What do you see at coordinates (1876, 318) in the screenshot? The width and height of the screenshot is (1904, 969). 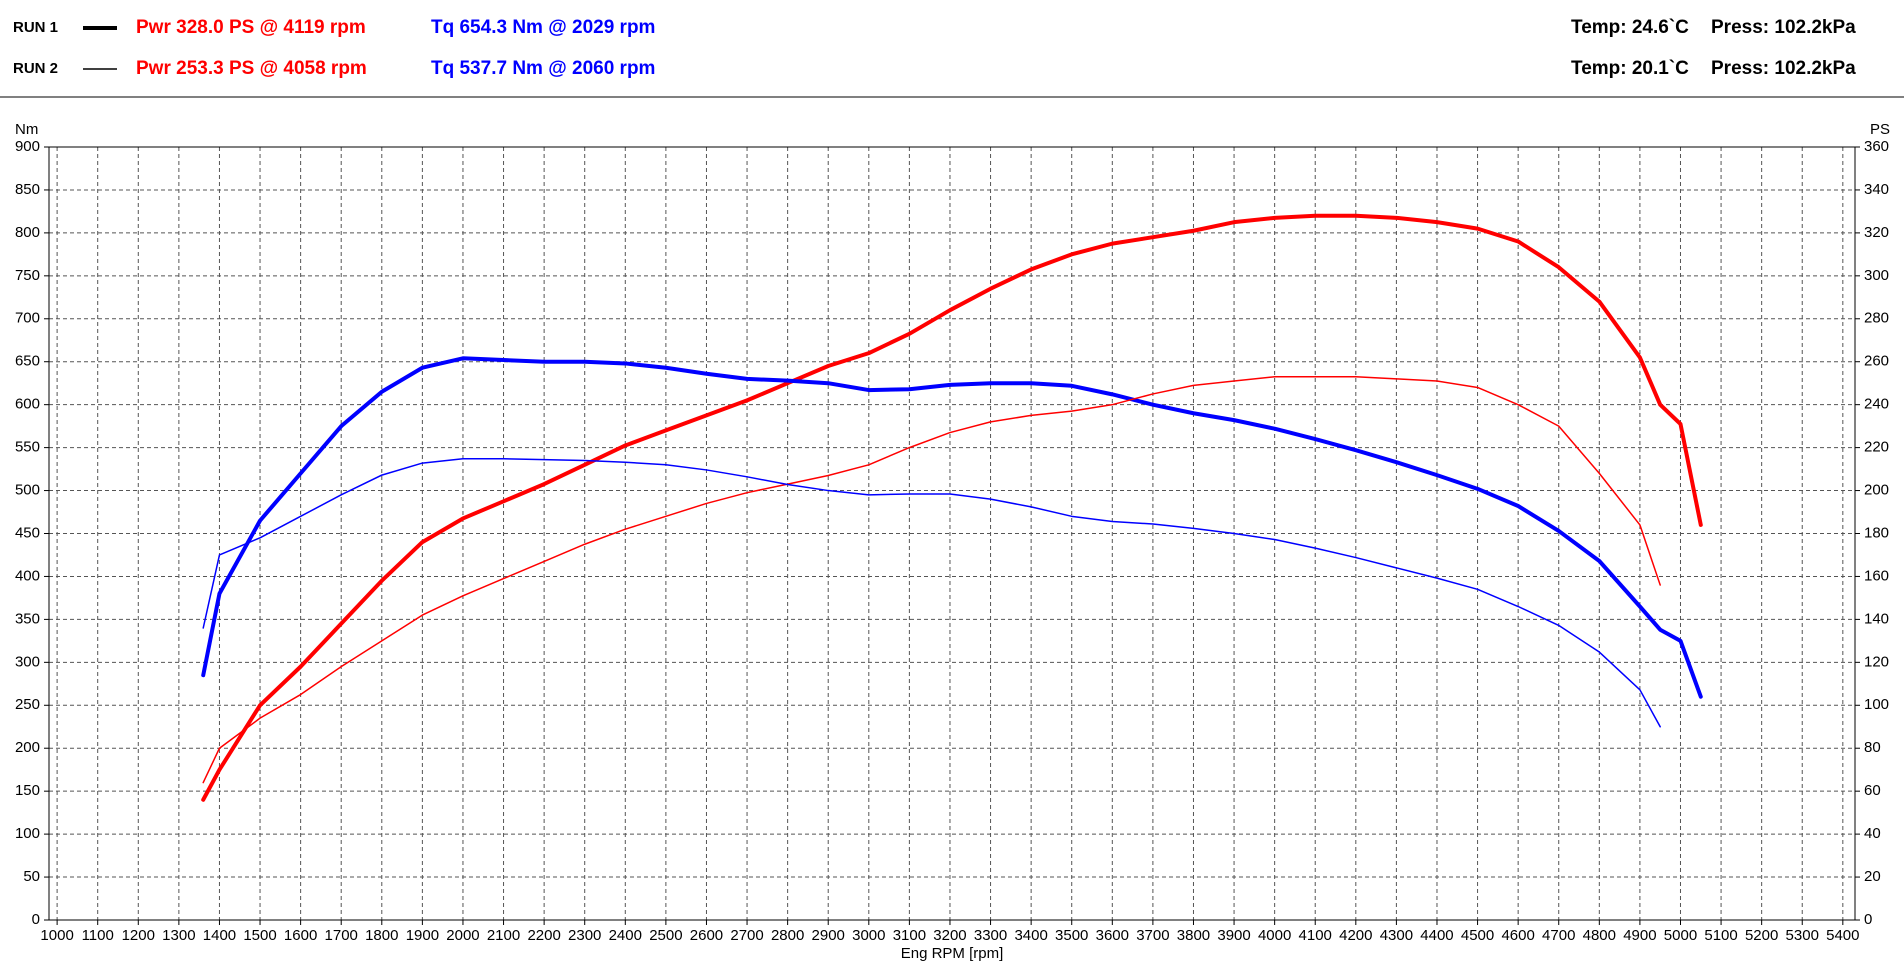 I see `y2-tick-label: 280` at bounding box center [1876, 318].